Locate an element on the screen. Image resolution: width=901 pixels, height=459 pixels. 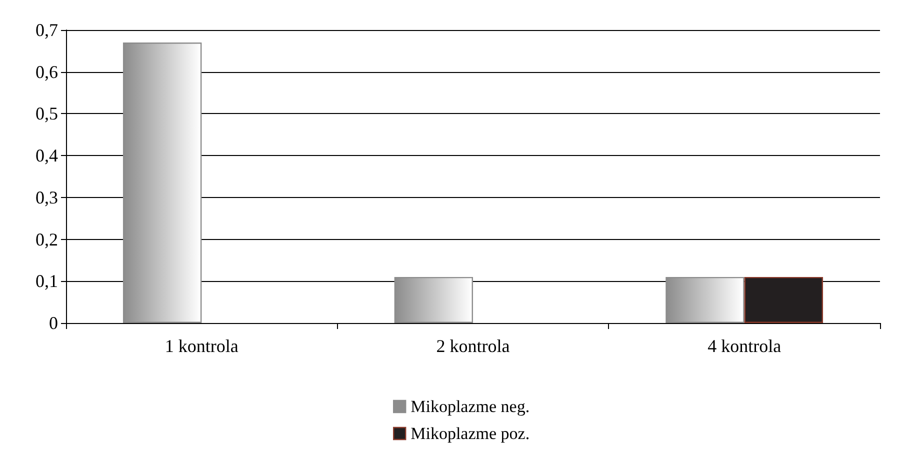
legend-label: Mikoplazme poz. is located at coordinates (470, 433).